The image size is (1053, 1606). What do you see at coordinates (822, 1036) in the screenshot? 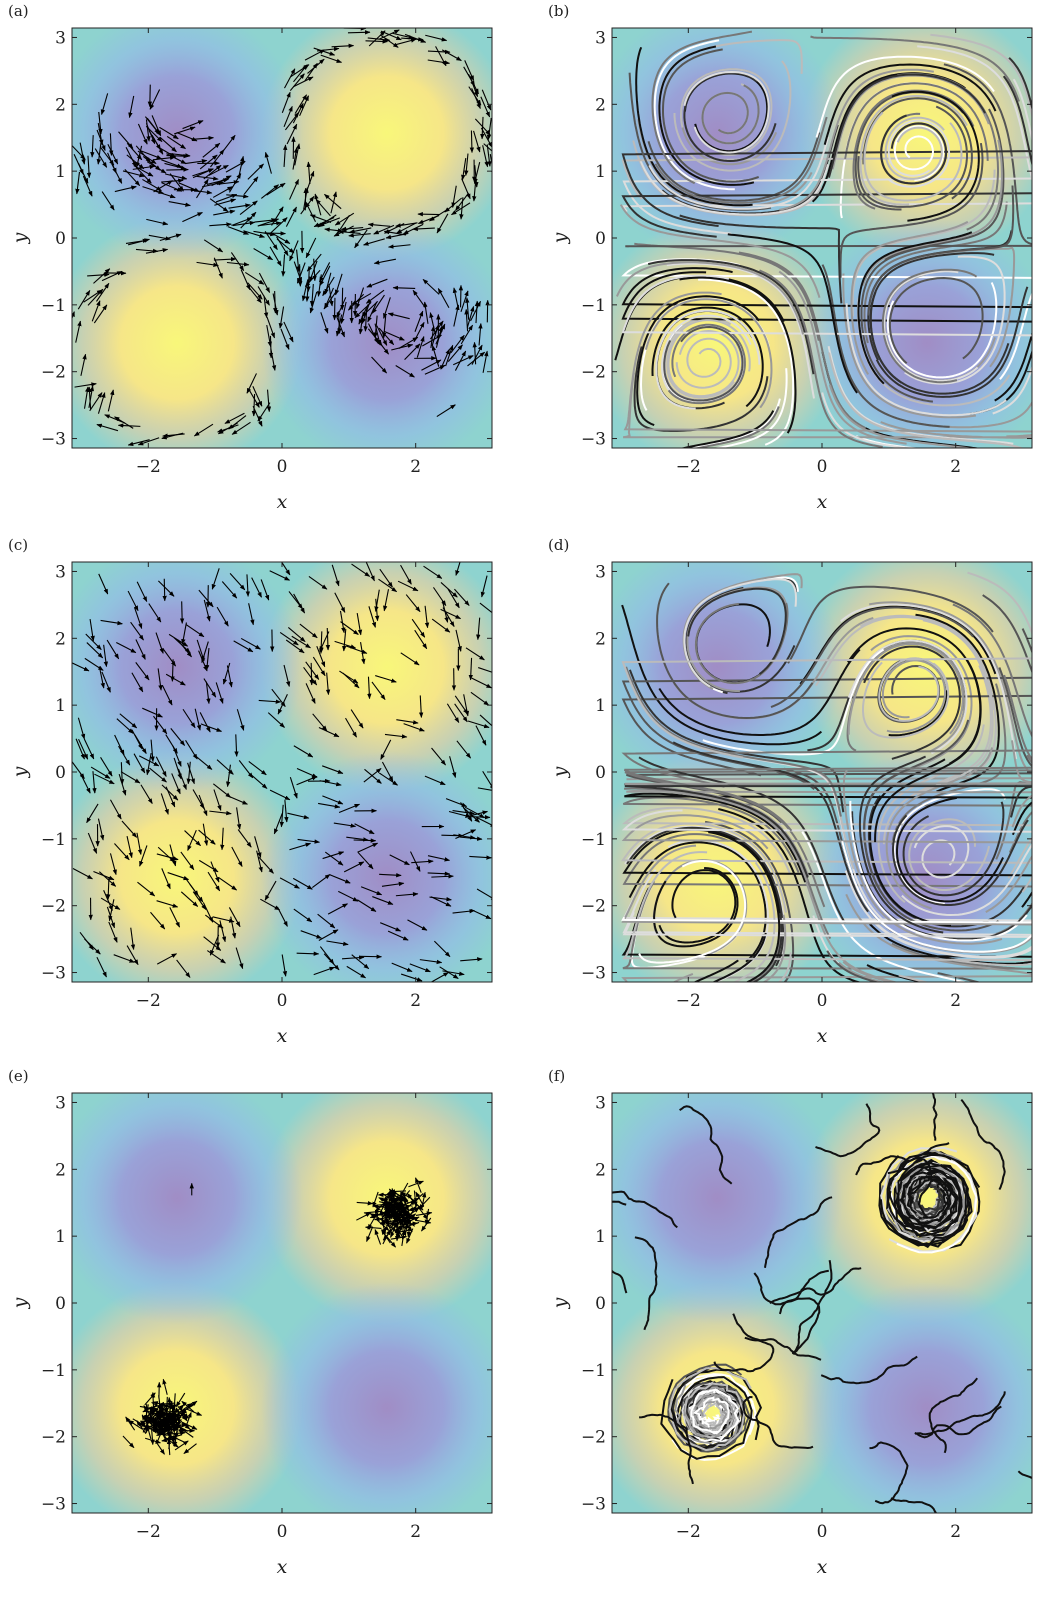
I see `x-axis-label: x` at bounding box center [822, 1036].